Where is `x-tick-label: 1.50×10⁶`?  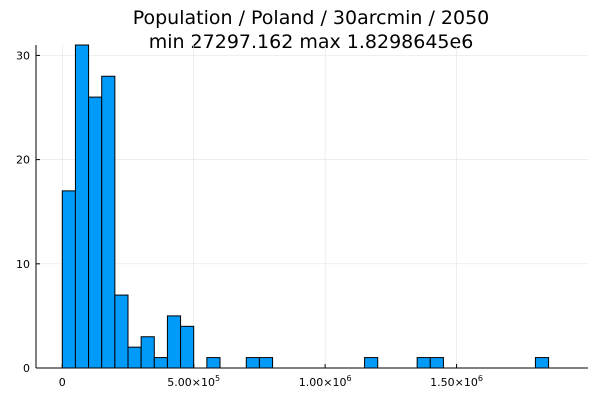
x-tick-label: 1.50×10⁶ is located at coordinates (456, 381).